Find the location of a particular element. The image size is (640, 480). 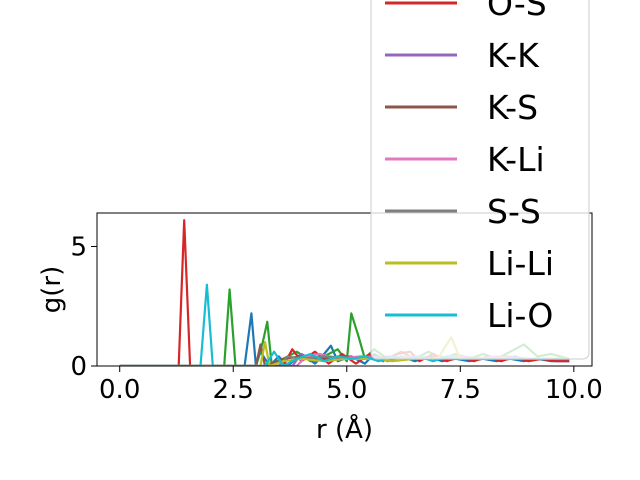

legend-label-0: O-S is located at coordinates (517, 11).